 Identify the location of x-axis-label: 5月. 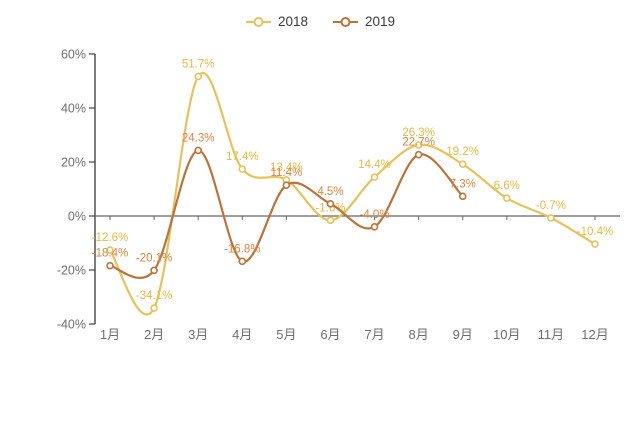
(286, 334).